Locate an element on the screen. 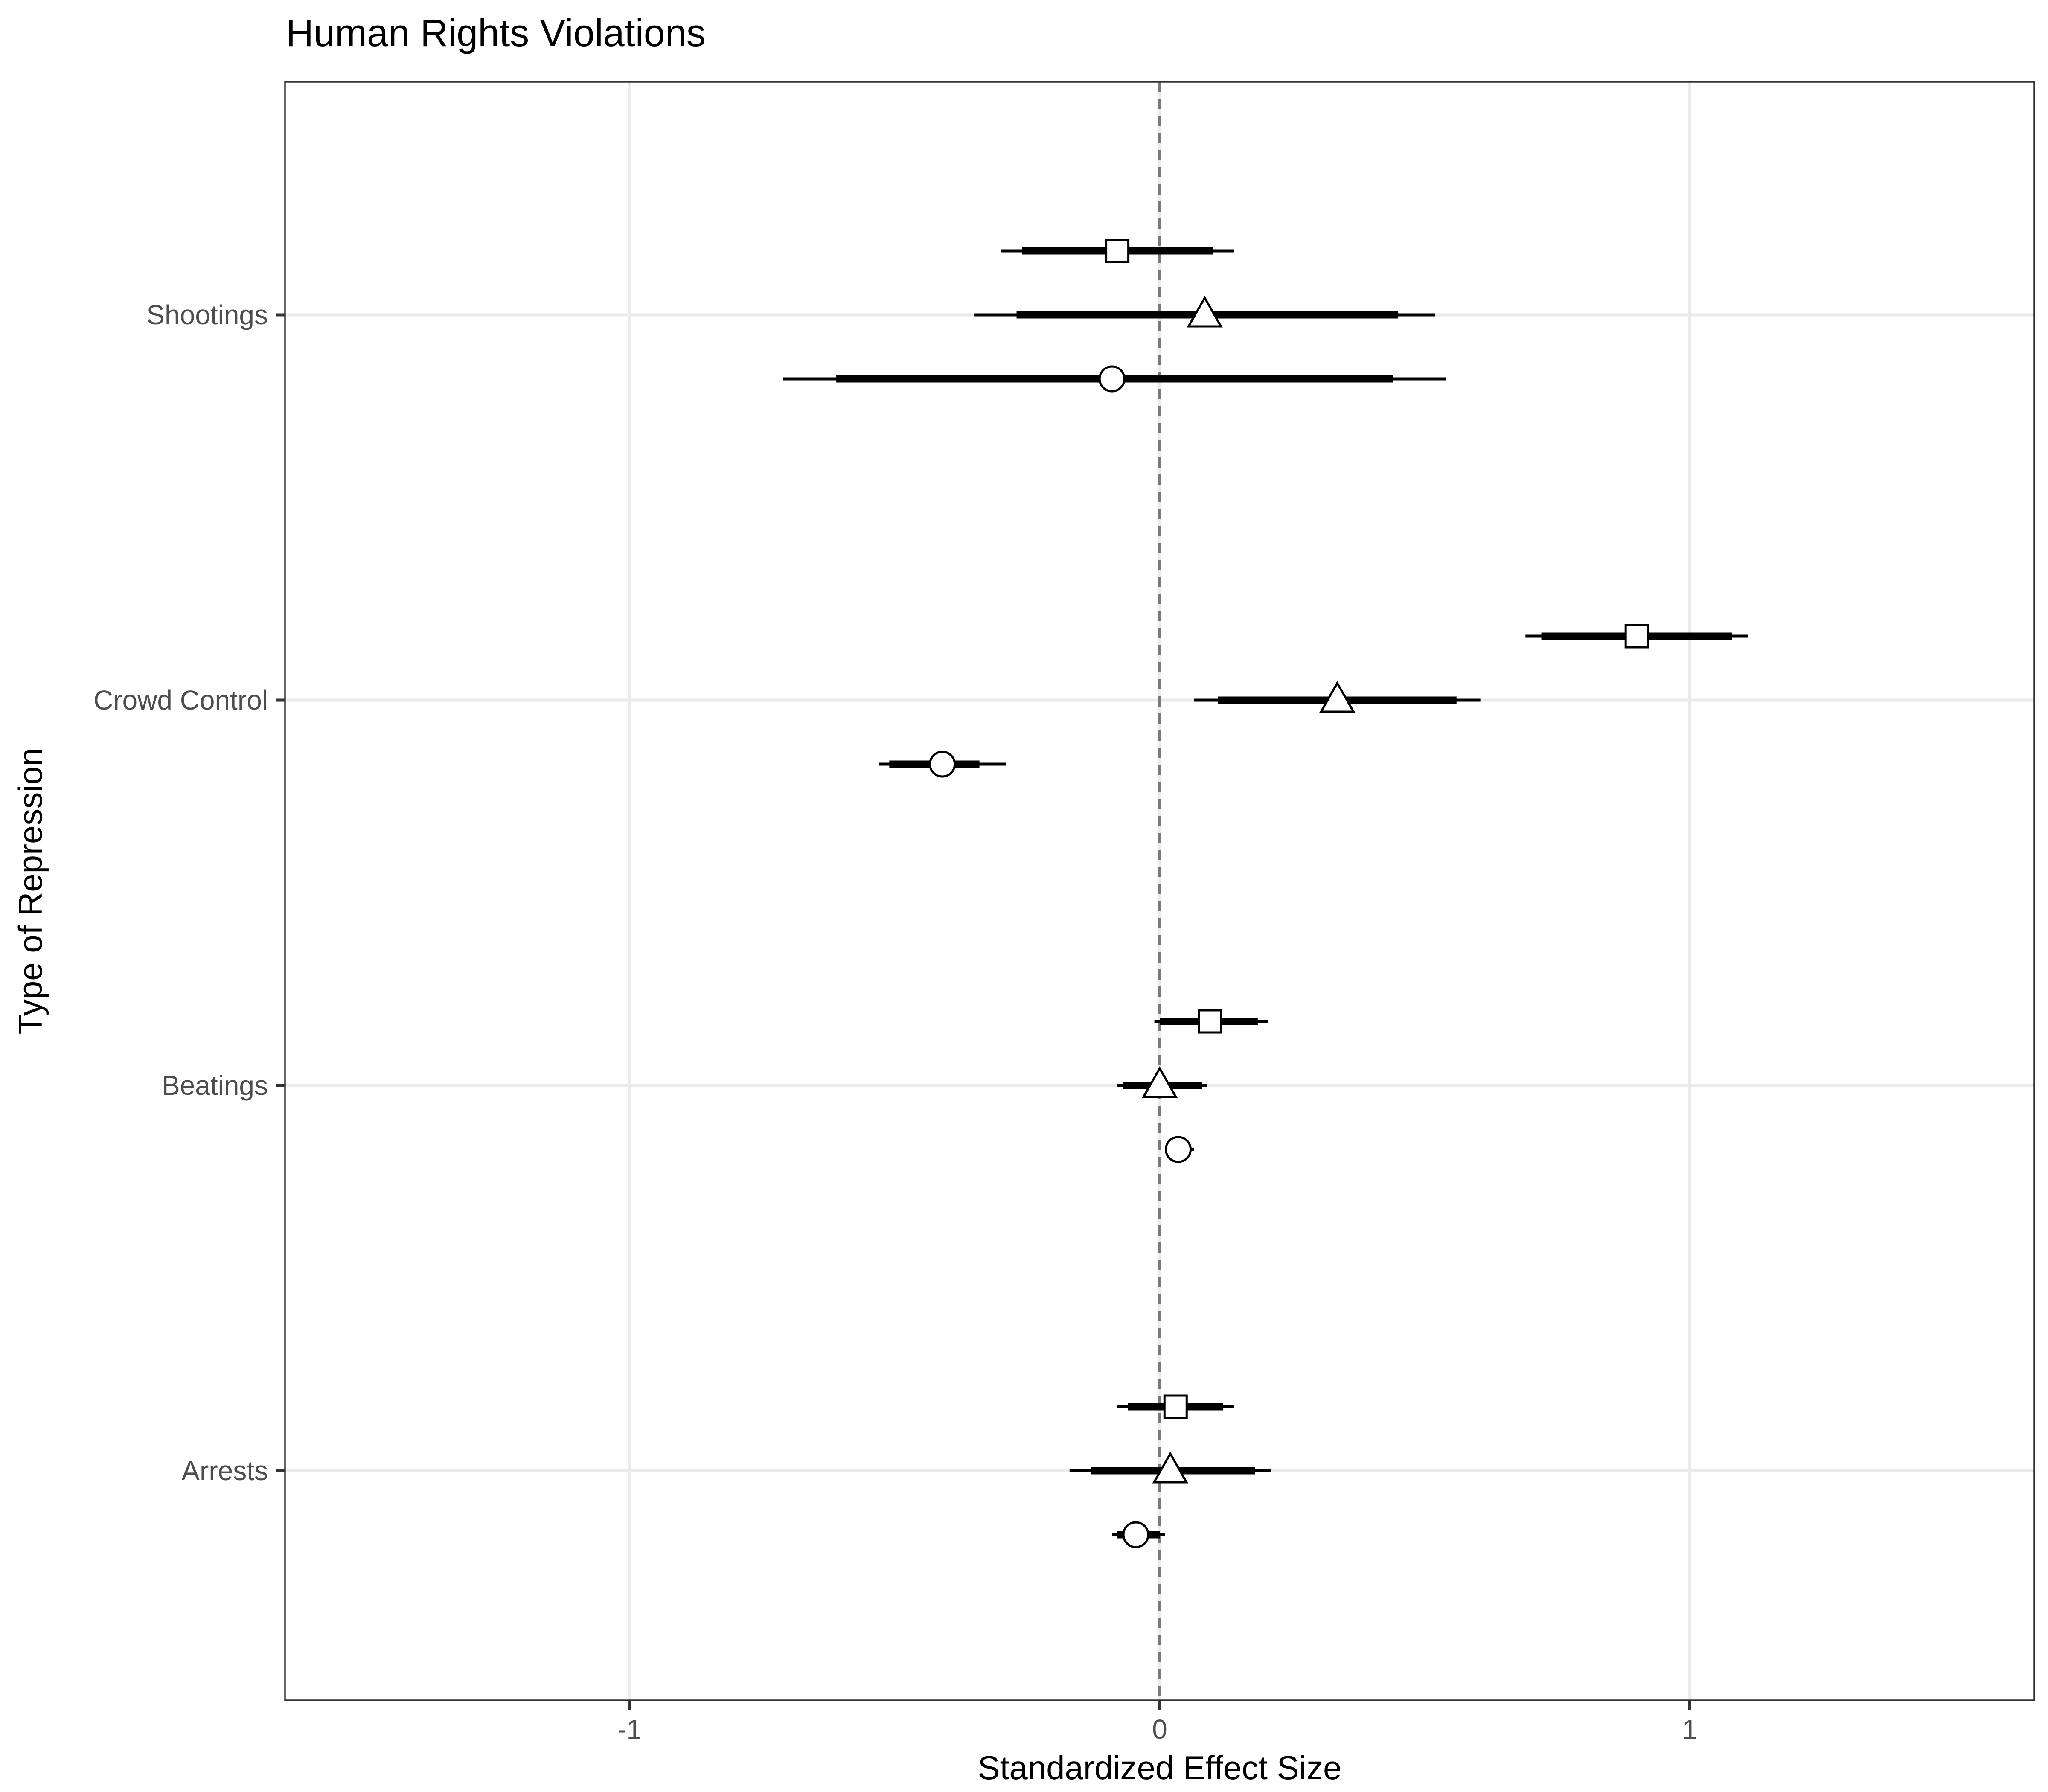 The width and height of the screenshot is (2048, 1792). x-tick-label: 0 is located at coordinates (1159, 1729).